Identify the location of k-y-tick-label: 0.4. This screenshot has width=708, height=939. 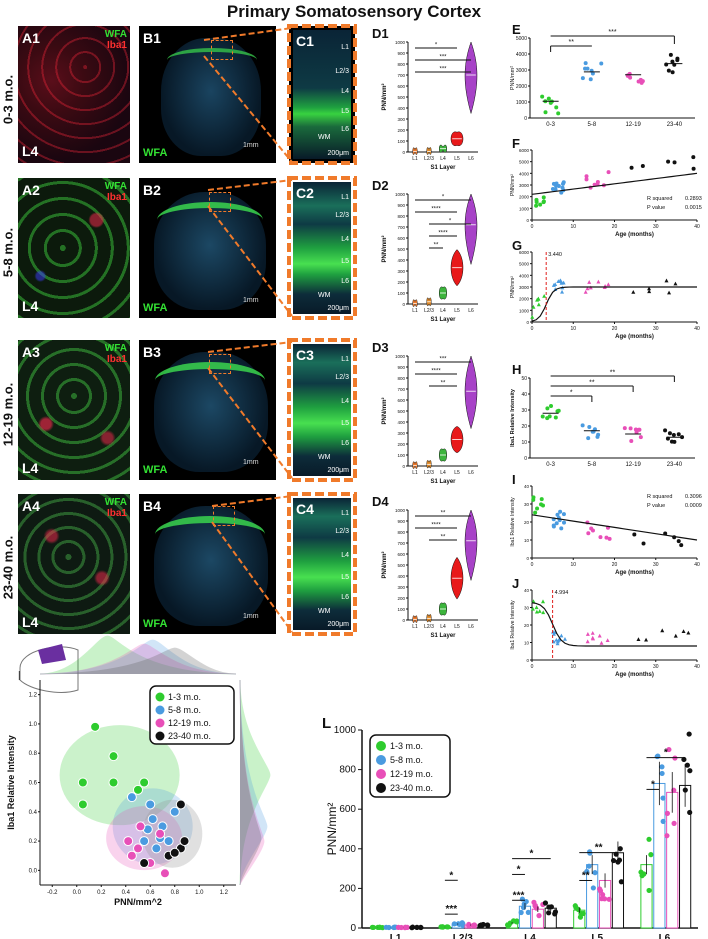
(33, 813).